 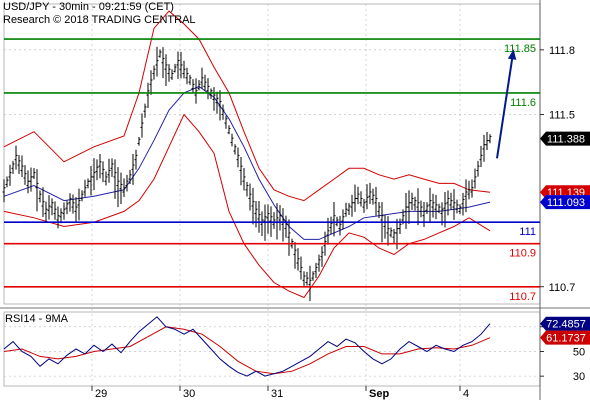 I want to click on y-tick-label: 110.7, so click(x=562, y=288).